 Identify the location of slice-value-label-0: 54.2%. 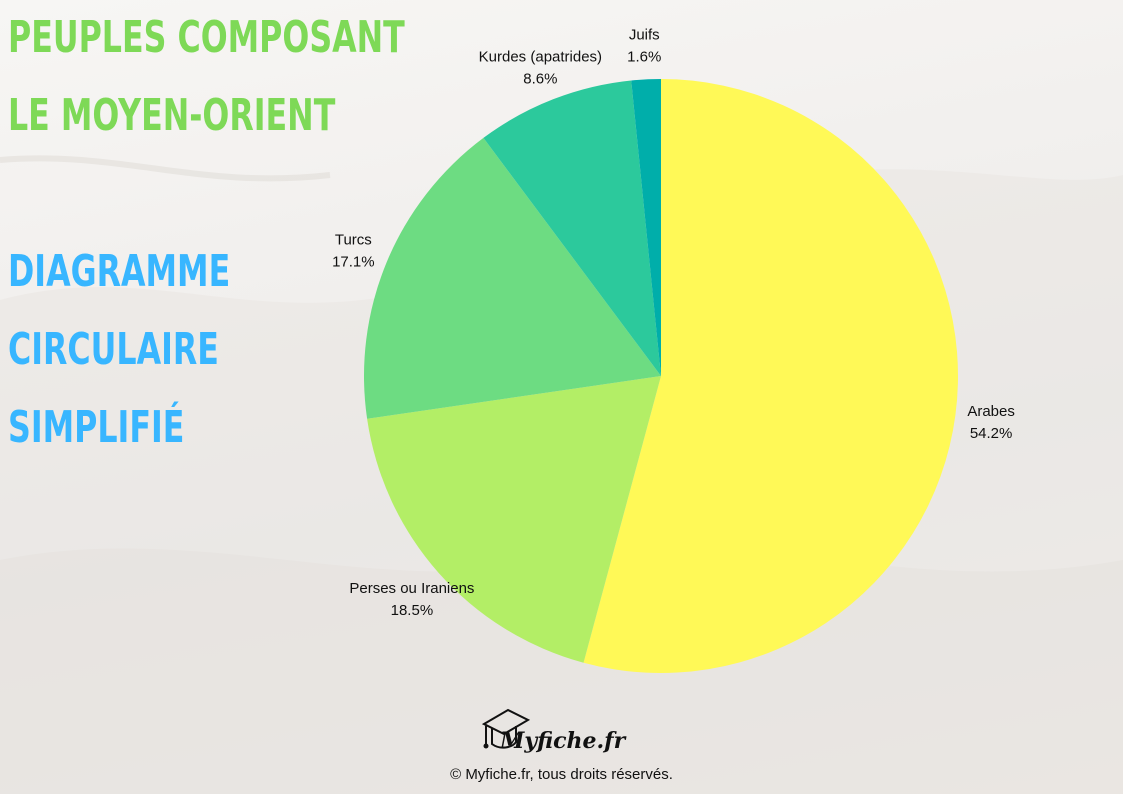
(991, 433).